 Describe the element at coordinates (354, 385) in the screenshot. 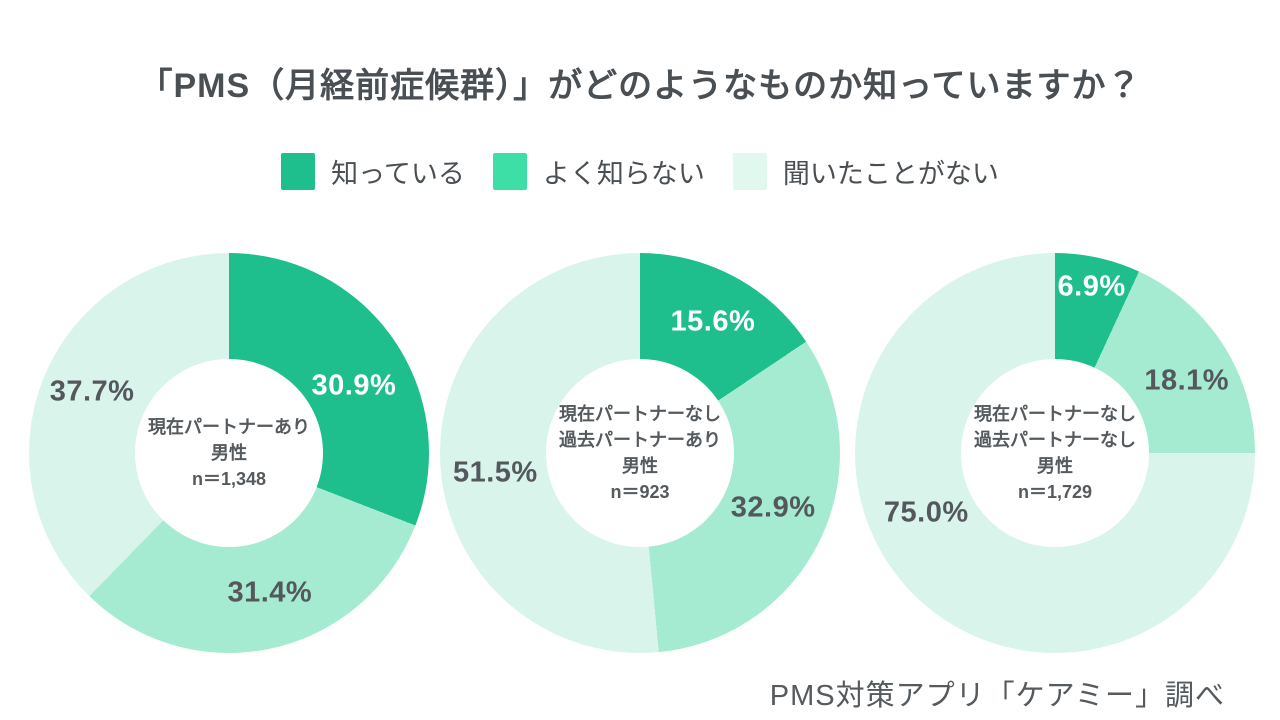

I see `slice-label-know: 30.9%` at that location.